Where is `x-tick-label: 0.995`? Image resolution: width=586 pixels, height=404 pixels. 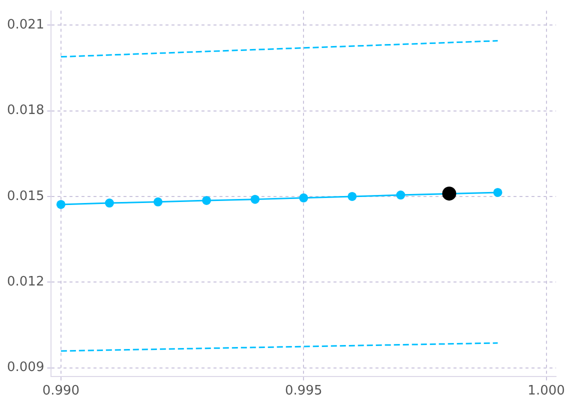 x-tick-label: 0.995 is located at coordinates (303, 391).